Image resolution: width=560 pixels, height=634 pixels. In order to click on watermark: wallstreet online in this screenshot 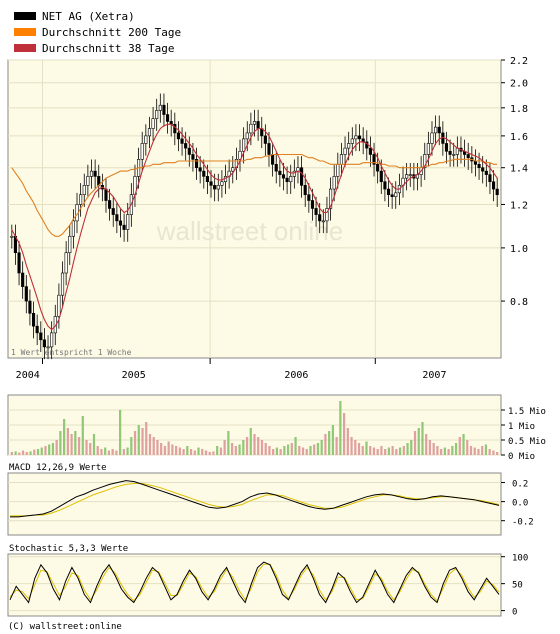, I will do `click(249, 231)`.